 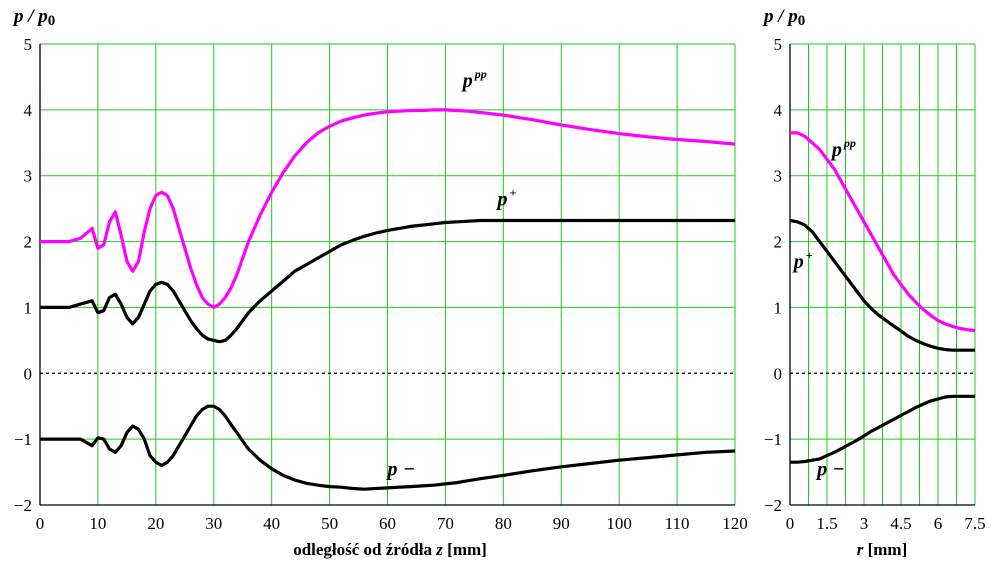 What do you see at coordinates (390, 549) in the screenshot?
I see `x-axis-label: odległość od źródła z [mm]` at bounding box center [390, 549].